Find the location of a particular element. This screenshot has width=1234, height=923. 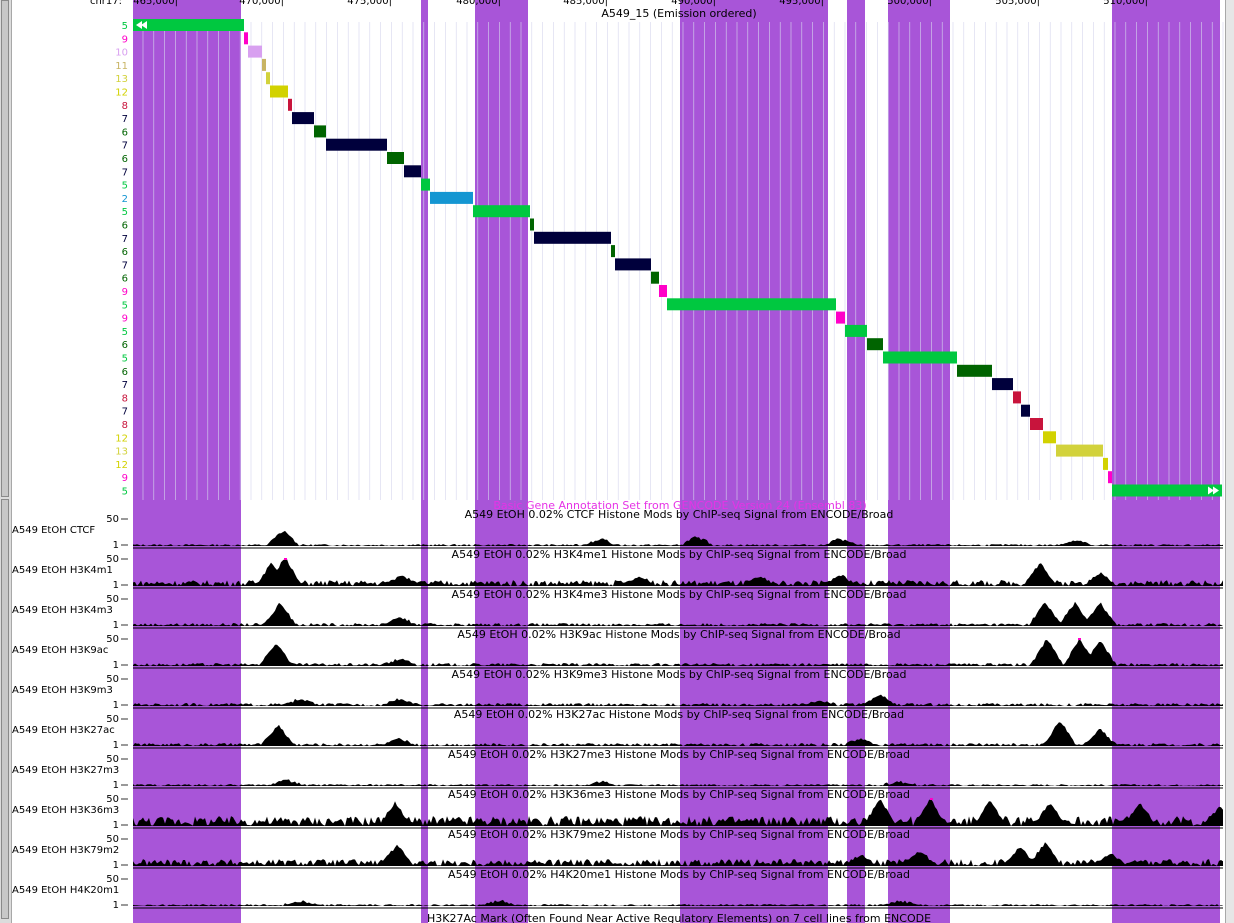

signal-track-name: A549 EtOH H3K4m1 is located at coordinates (62, 570).